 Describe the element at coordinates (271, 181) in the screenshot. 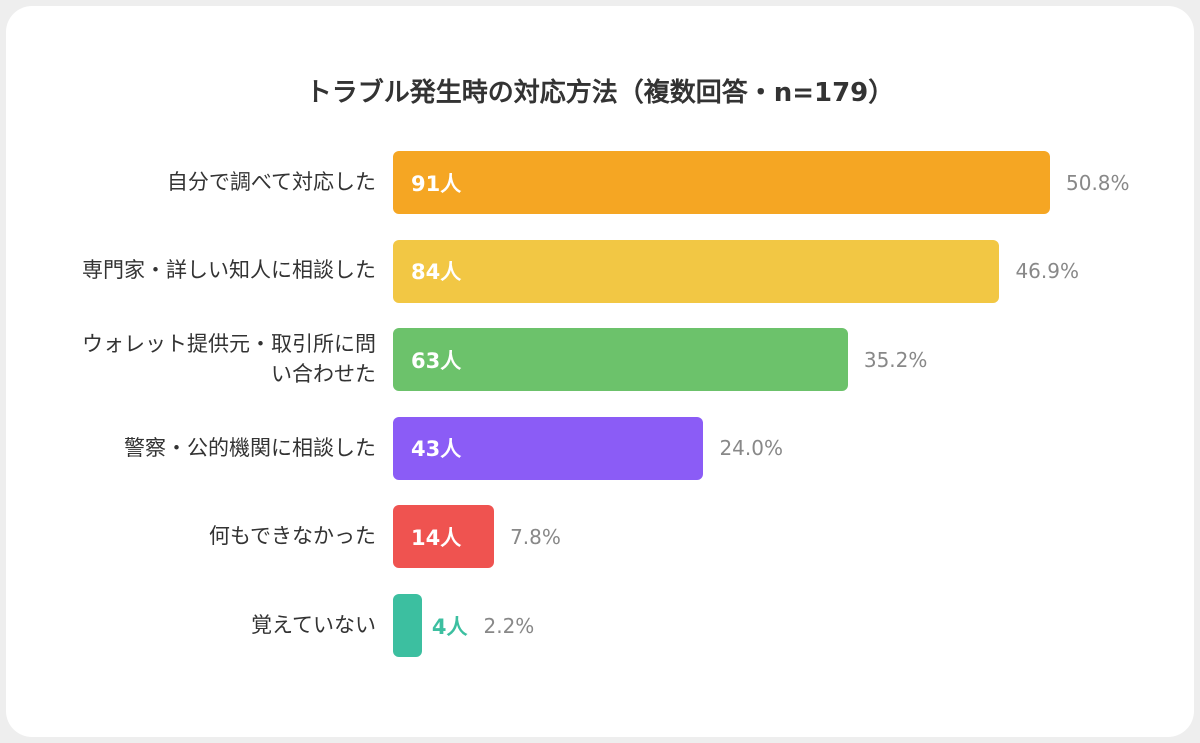

I see `category-label: 自分で調べて対応した` at that location.